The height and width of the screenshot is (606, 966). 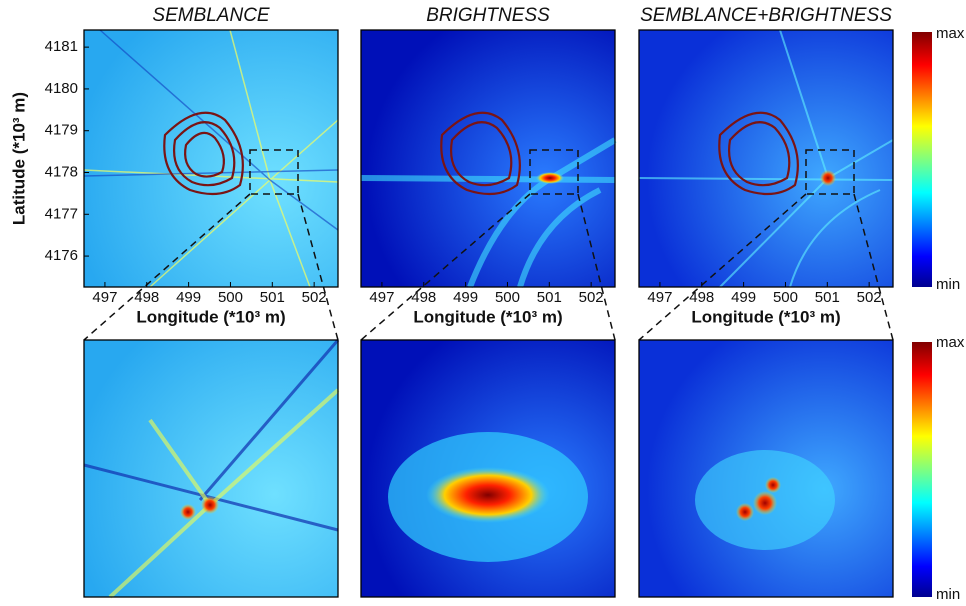 I want to click on y-tick-label: 4181, so click(x=61, y=46).